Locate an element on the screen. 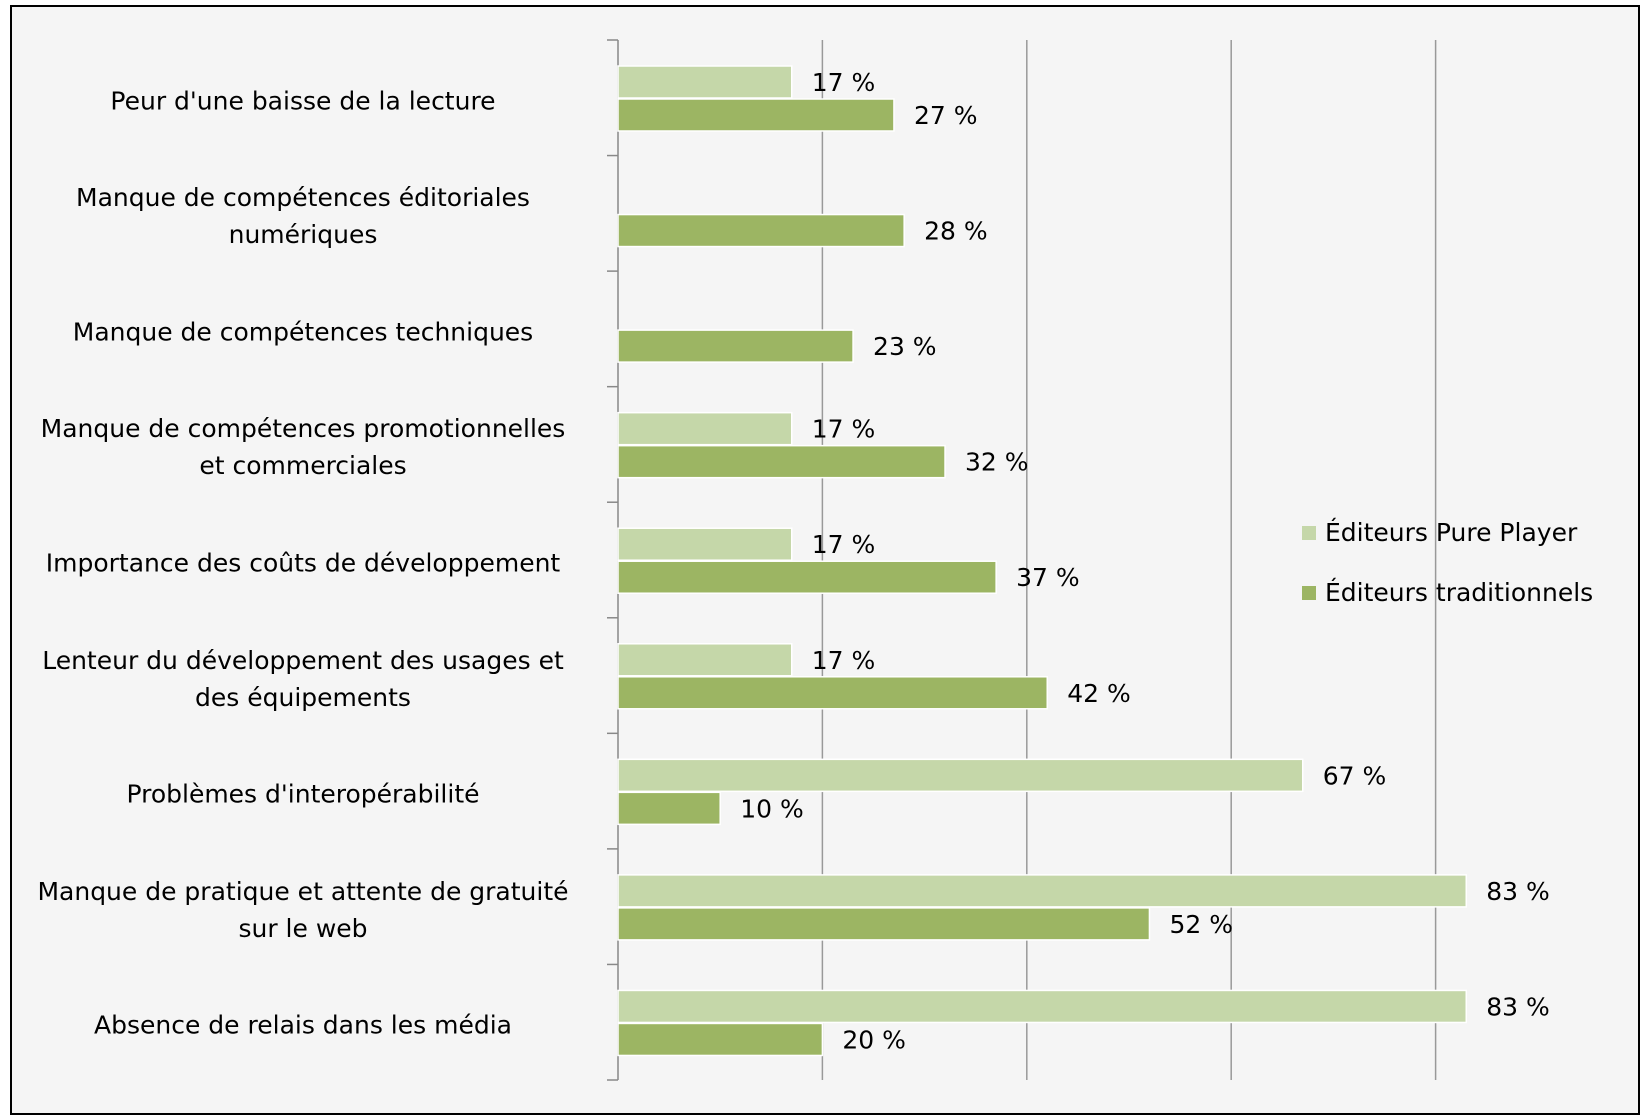 Image resolution: width=1642 pixels, height=1115 pixels. category-label: Importance des coûts de développement is located at coordinates (303, 563).